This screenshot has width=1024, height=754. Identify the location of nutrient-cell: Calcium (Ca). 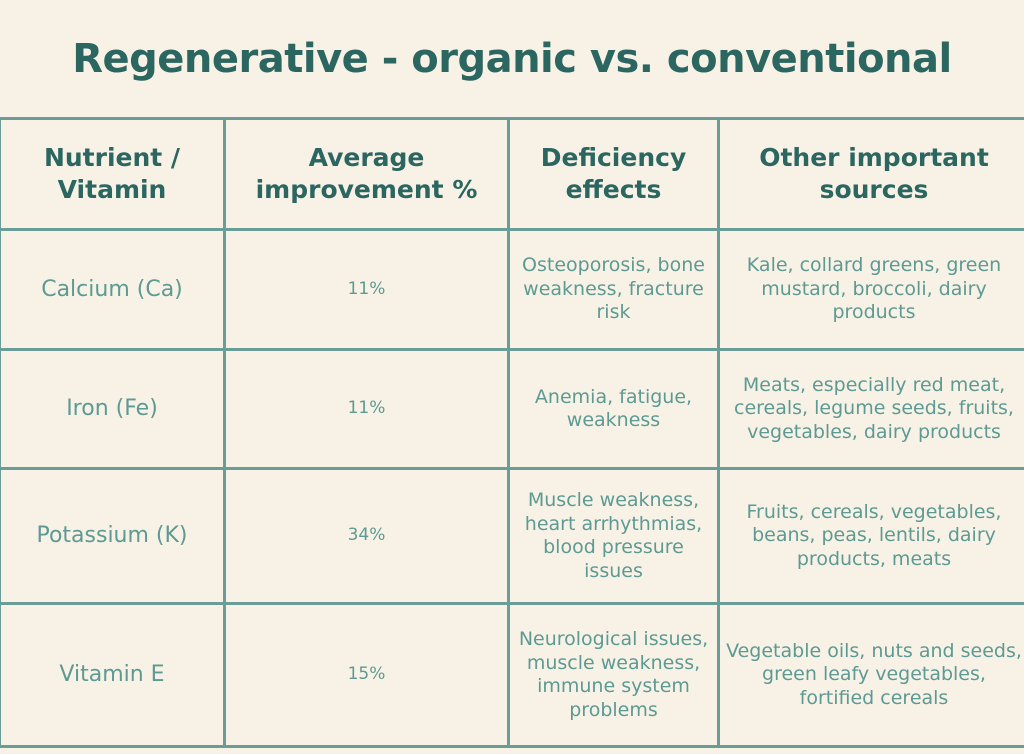
(113, 289).